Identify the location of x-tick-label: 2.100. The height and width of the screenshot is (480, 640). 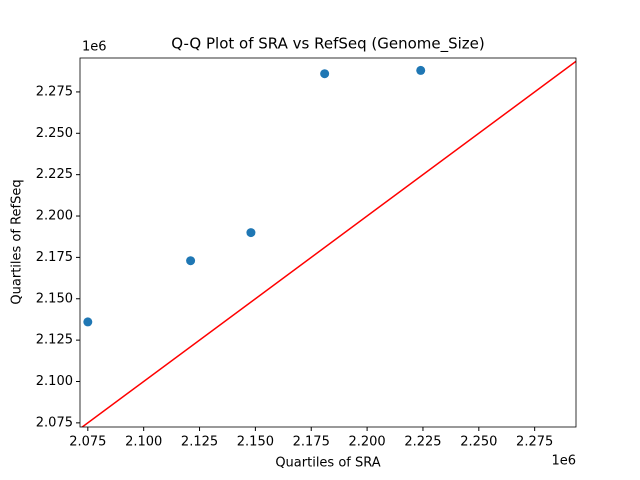
(143, 442).